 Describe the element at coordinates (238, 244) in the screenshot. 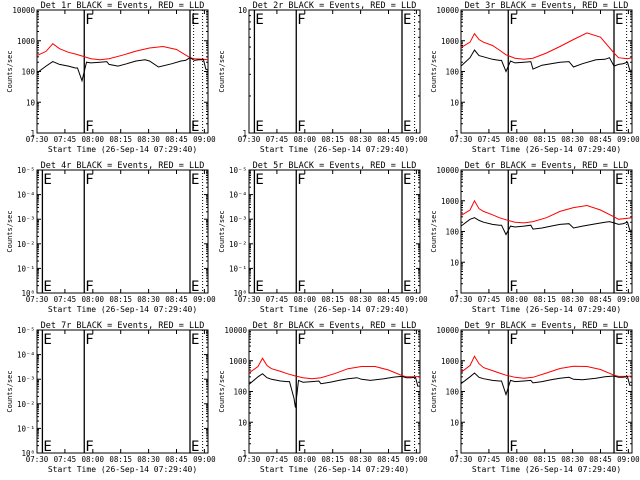

I see `y-tick-label: 10⁻²` at that location.